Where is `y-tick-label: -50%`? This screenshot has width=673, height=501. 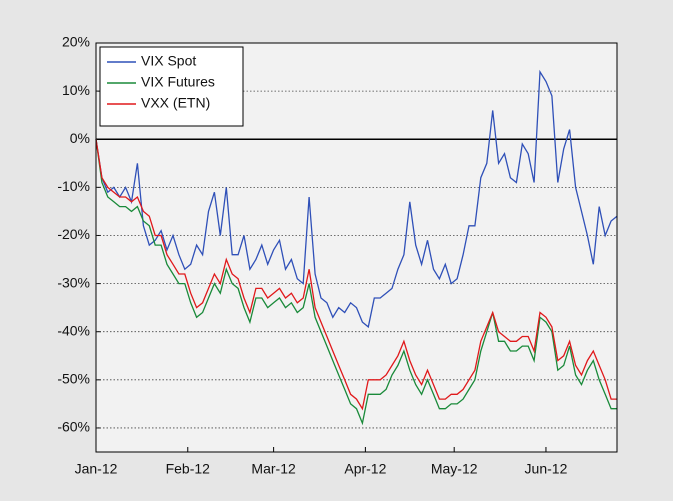 y-tick-label: -50% is located at coordinates (73, 379).